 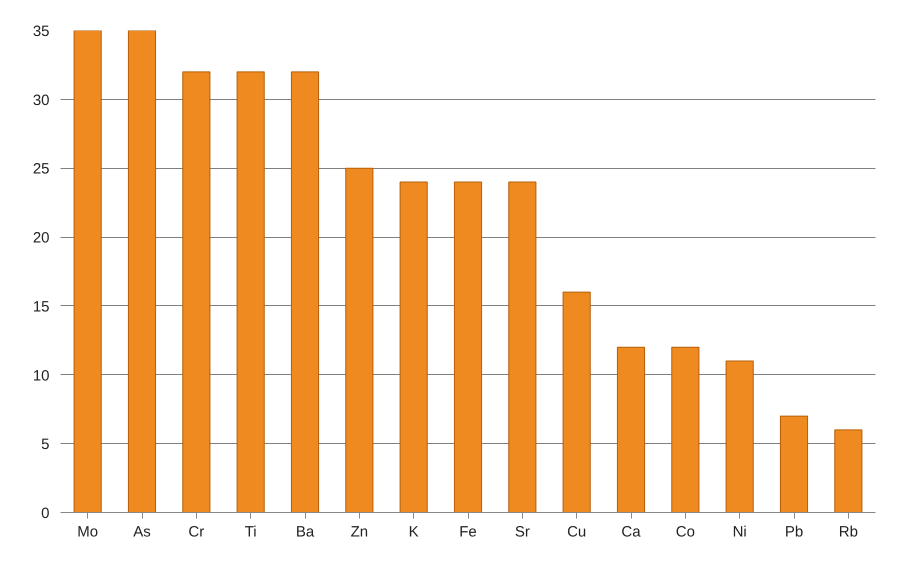 What do you see at coordinates (142, 532) in the screenshot?
I see `x-tick-label: As` at bounding box center [142, 532].